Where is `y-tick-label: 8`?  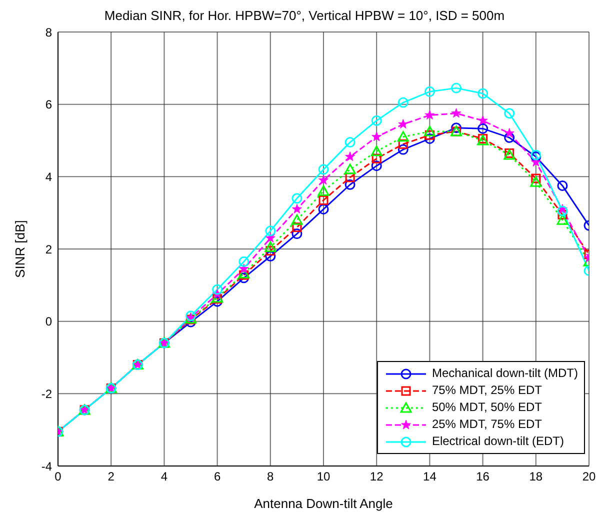
y-tick-label: 8 is located at coordinates (48, 32).